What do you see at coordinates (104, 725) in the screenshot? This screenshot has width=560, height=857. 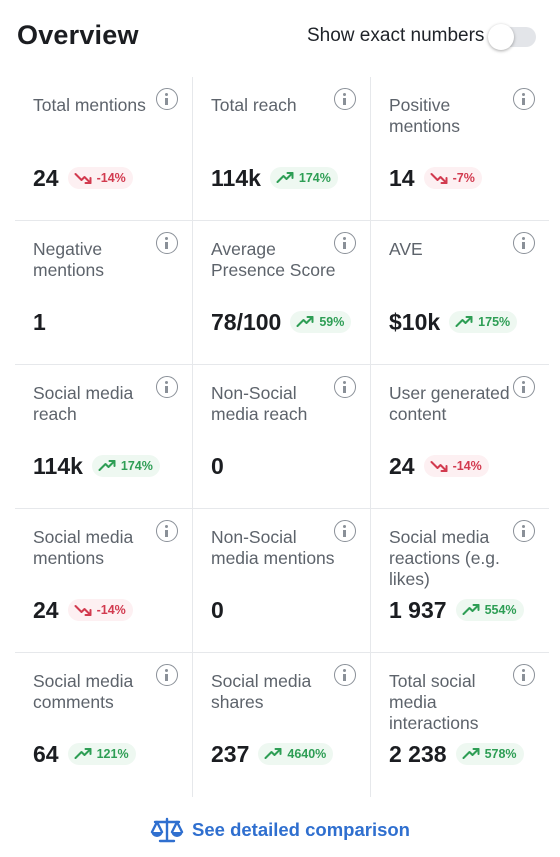 I see `metric-card: Social media comments 64 121%` at bounding box center [104, 725].